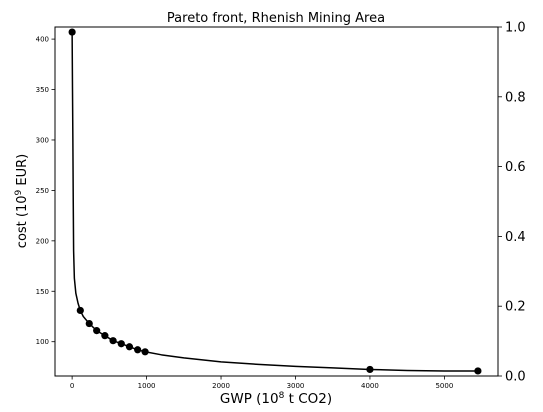  What do you see at coordinates (19, 192) in the screenshot?
I see `y-axis-label-exponent: 9` at bounding box center [19, 192].